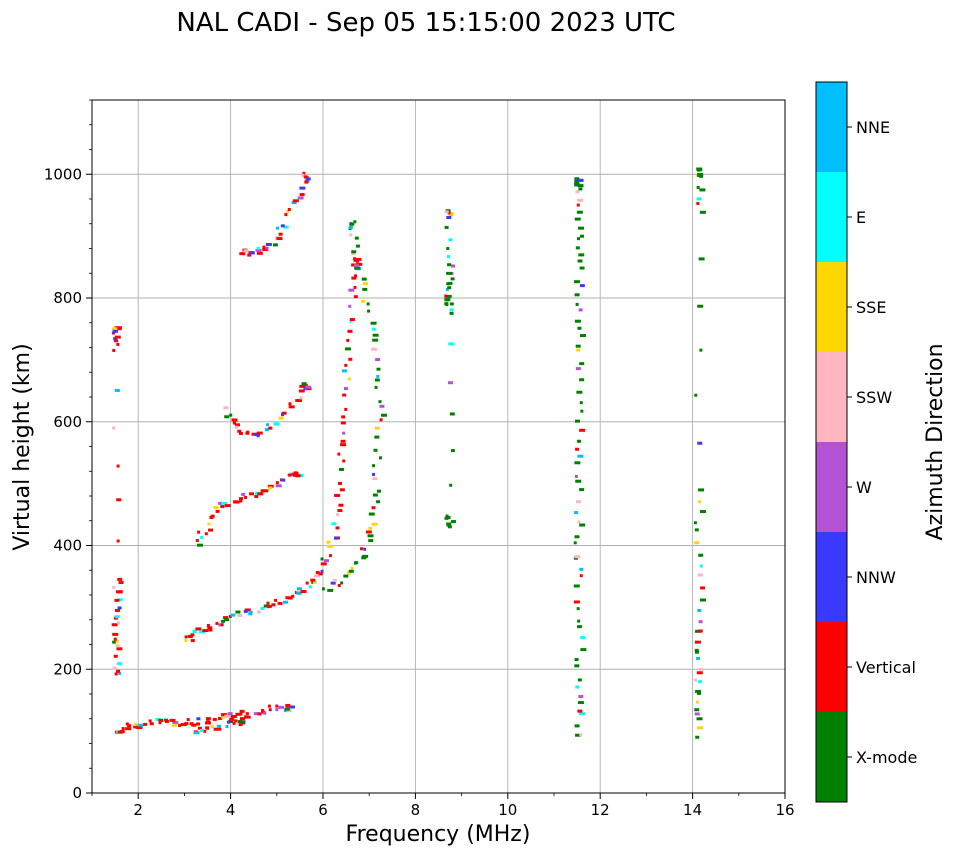 The width and height of the screenshot is (958, 857). What do you see at coordinates (784, 810) in the screenshot?
I see `x-tick-label: 16` at bounding box center [784, 810].